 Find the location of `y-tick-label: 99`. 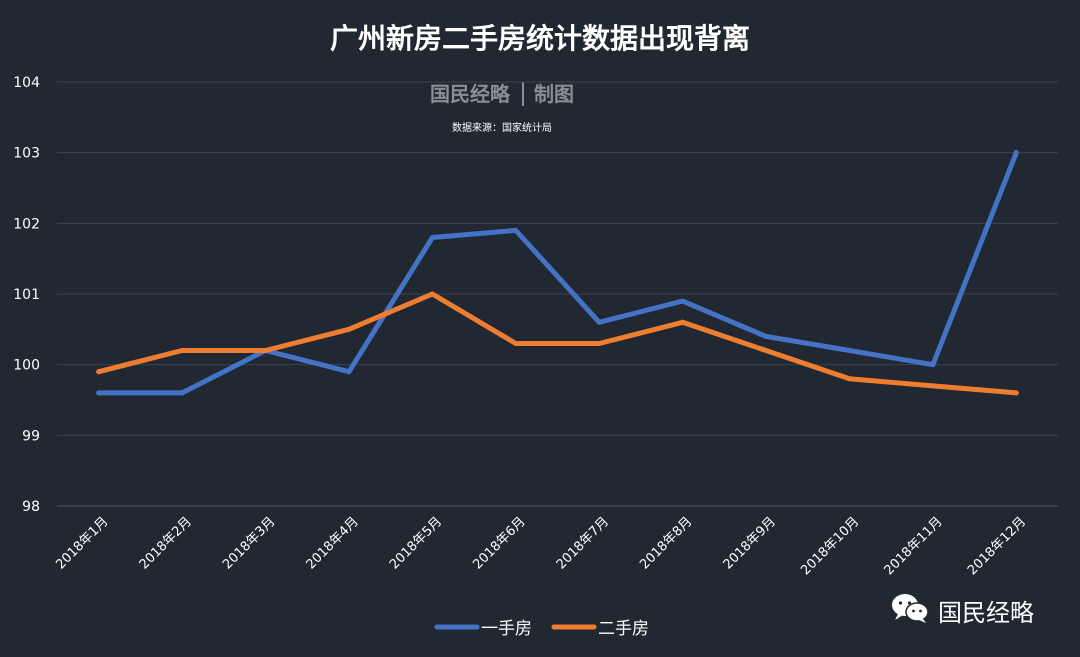

y-tick-label: 99 is located at coordinates (31, 436).